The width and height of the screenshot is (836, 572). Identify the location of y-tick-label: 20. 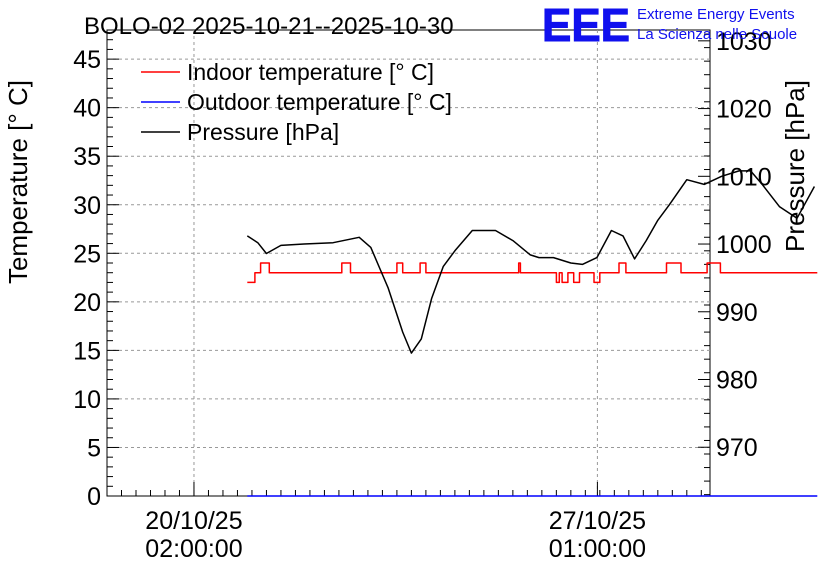
(87, 303).